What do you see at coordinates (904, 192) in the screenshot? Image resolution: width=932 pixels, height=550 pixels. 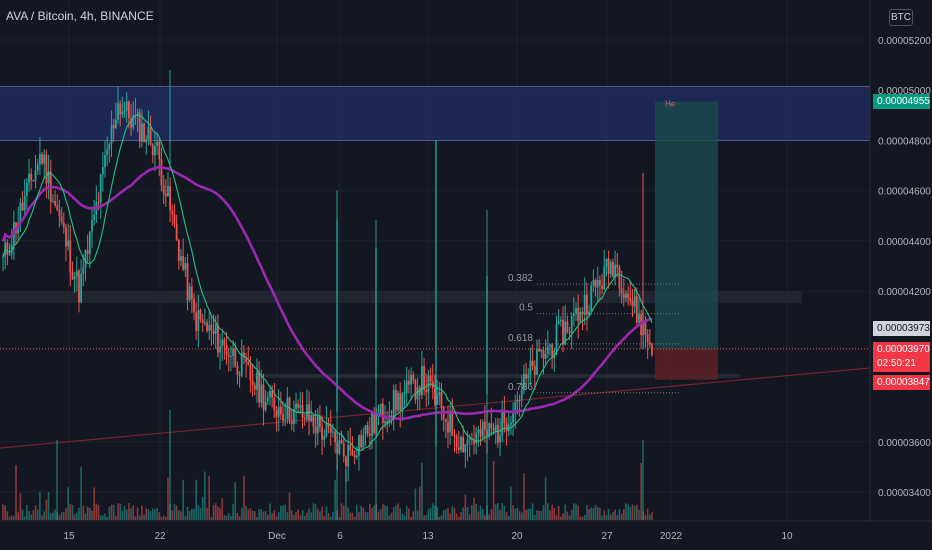 I see `price-tick-label: 0.00004600` at bounding box center [904, 192].